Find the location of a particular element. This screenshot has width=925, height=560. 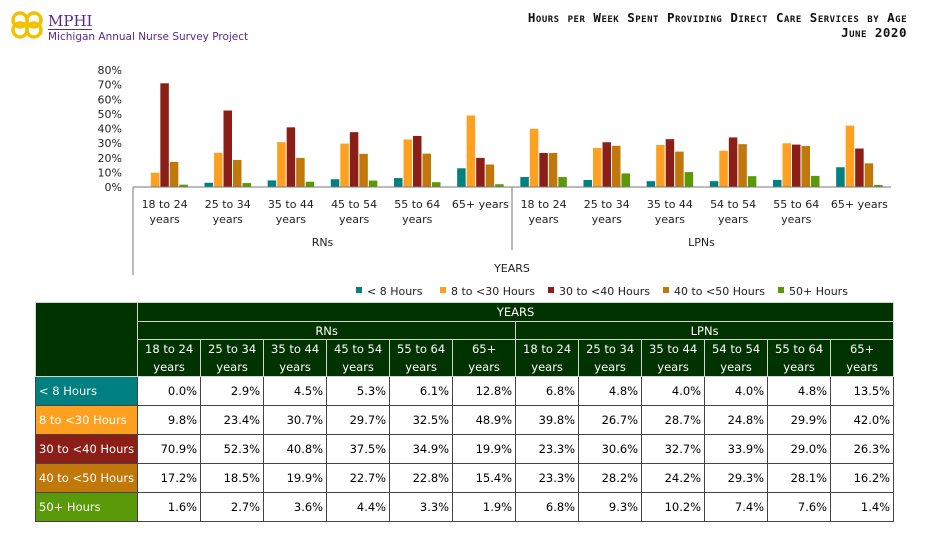

table-cell: 0.0% is located at coordinates (169, 391).